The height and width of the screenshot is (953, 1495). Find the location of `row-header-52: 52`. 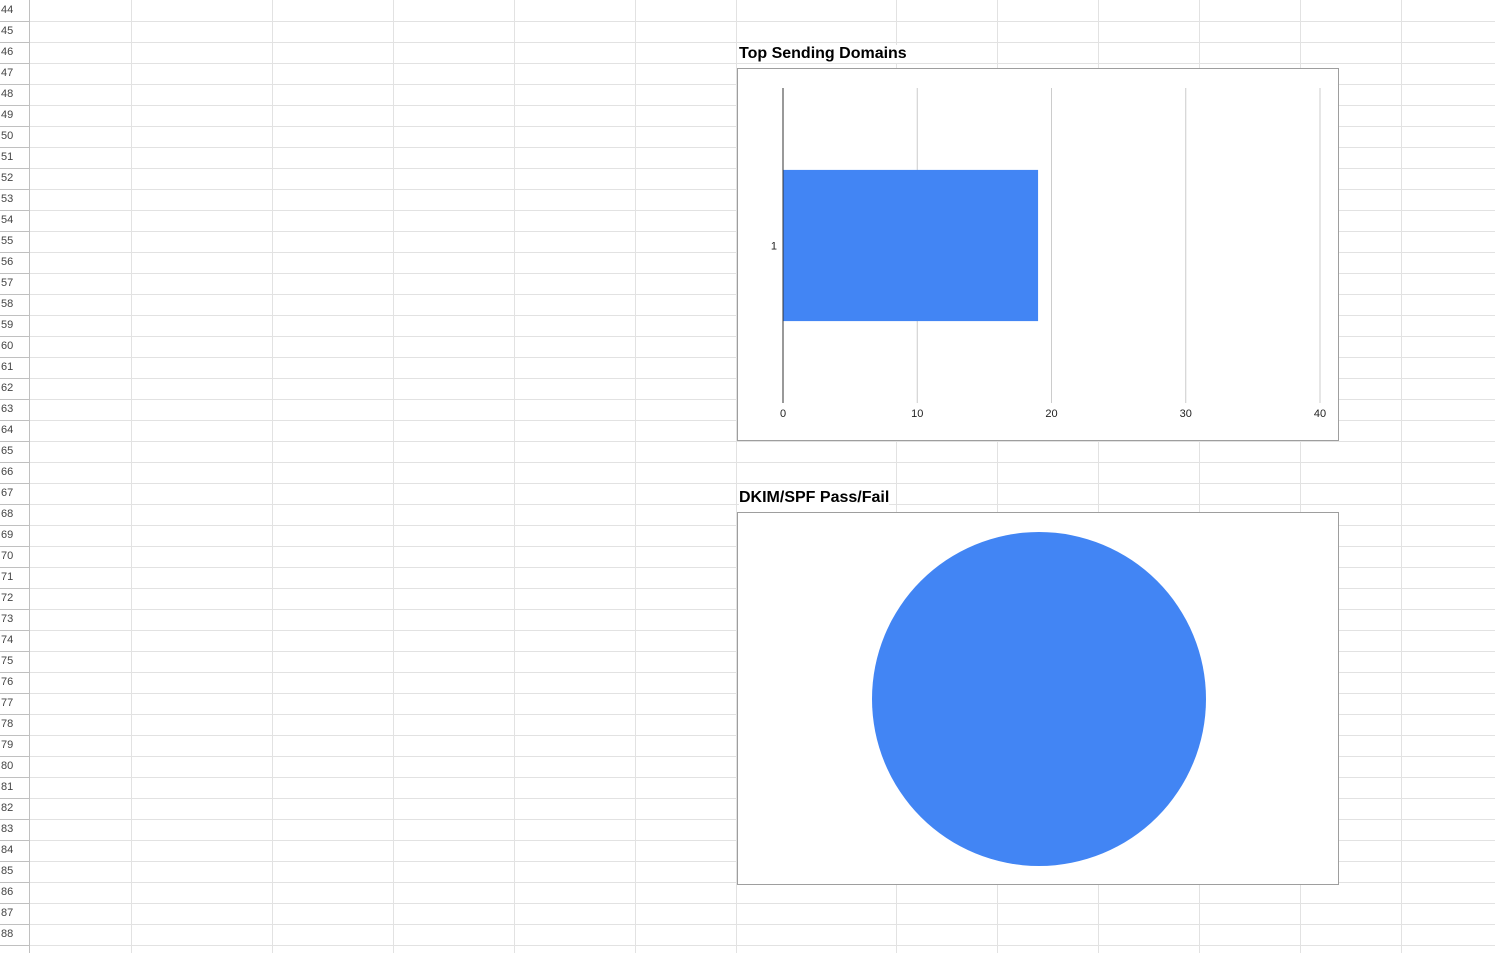

row-header-52: 52 is located at coordinates (7, 178).